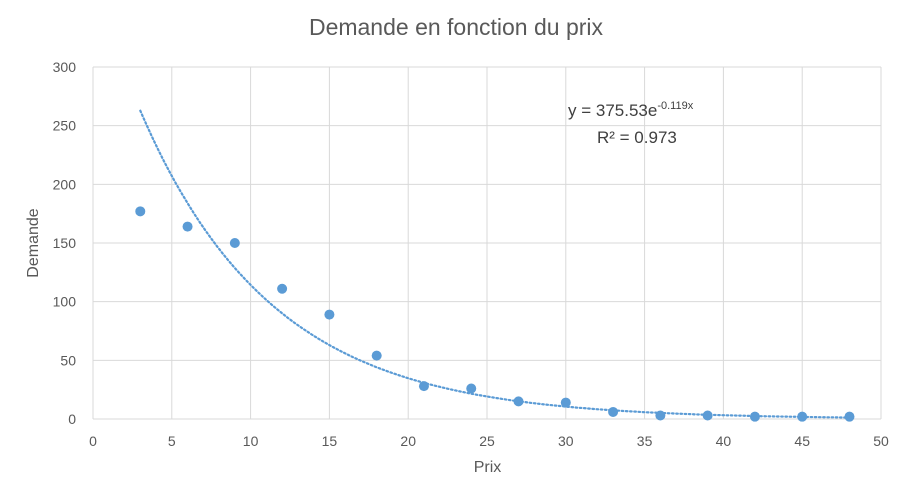 This screenshot has height=486, width=912. What do you see at coordinates (645, 441) in the screenshot?
I see `x-tick-label: 35` at bounding box center [645, 441].